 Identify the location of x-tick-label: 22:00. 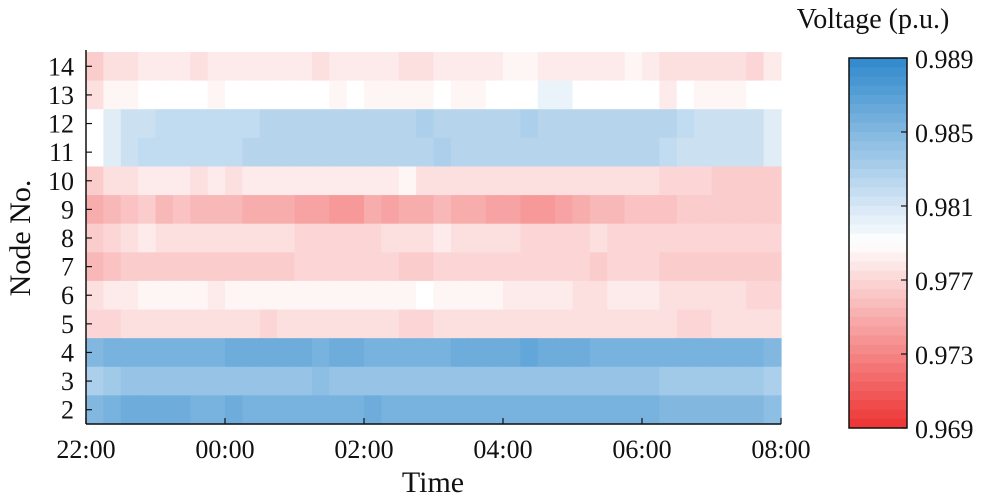
(85, 449).